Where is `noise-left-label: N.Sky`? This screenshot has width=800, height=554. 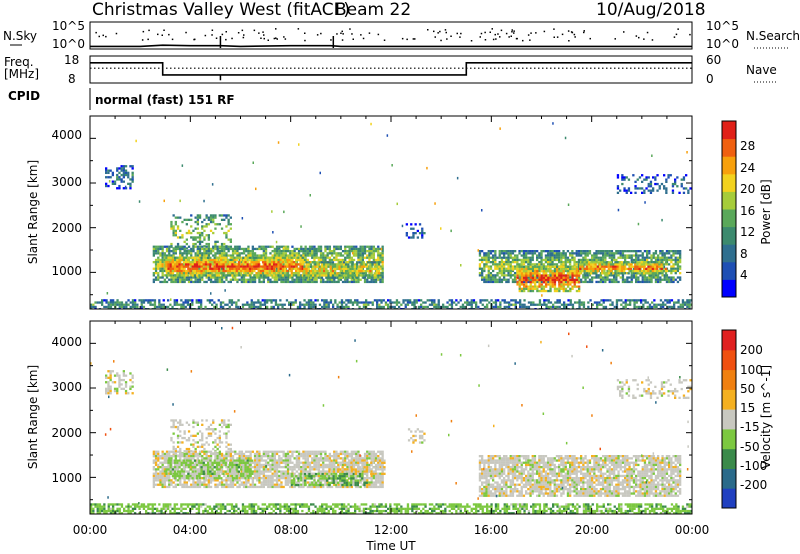
noise-left-label: N.Sky is located at coordinates (20, 36).